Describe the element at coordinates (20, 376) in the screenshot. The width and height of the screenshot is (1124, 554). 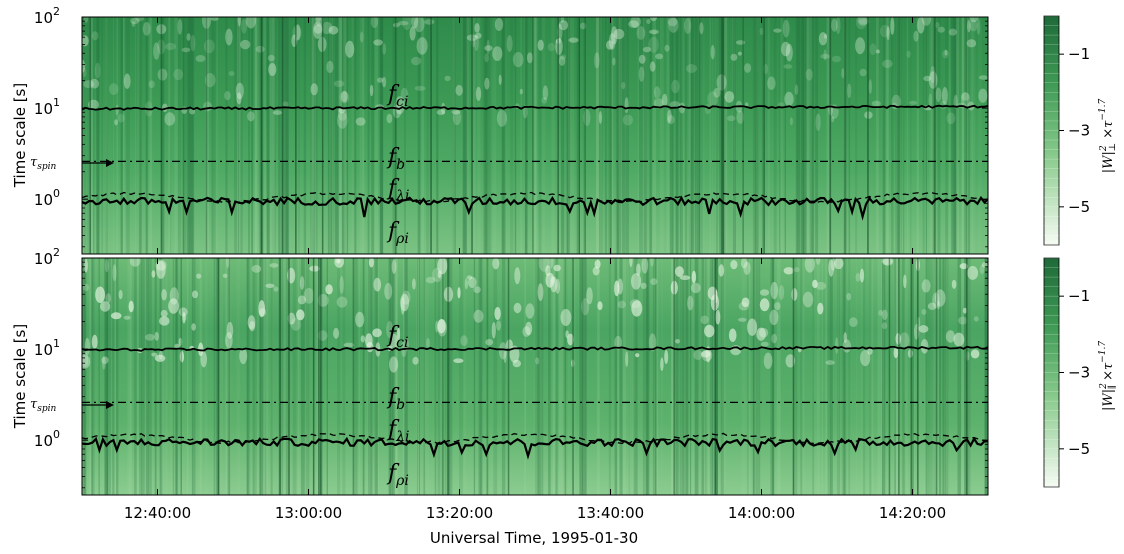
I see `bottom-ylabel: Time scale [s]` at that location.